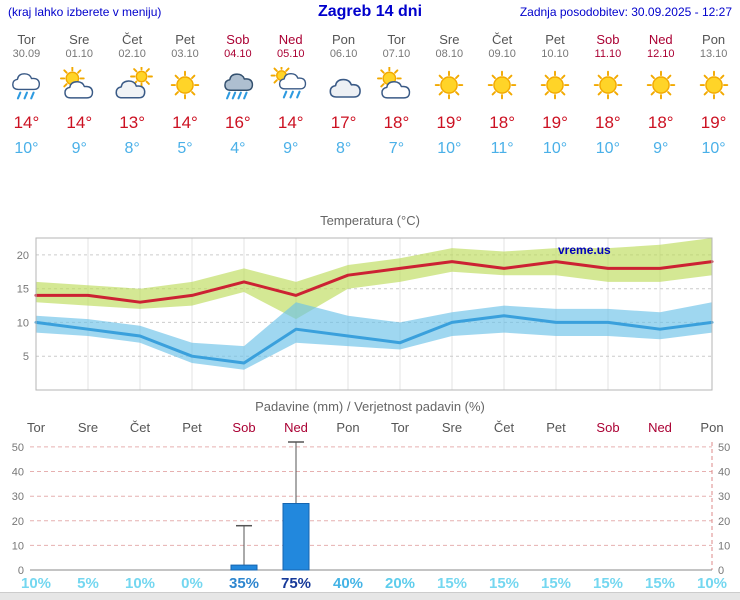 The height and width of the screenshot is (600, 740). Describe the element at coordinates (238, 54) in the screenshot. I see `day-date: 04.10` at that location.